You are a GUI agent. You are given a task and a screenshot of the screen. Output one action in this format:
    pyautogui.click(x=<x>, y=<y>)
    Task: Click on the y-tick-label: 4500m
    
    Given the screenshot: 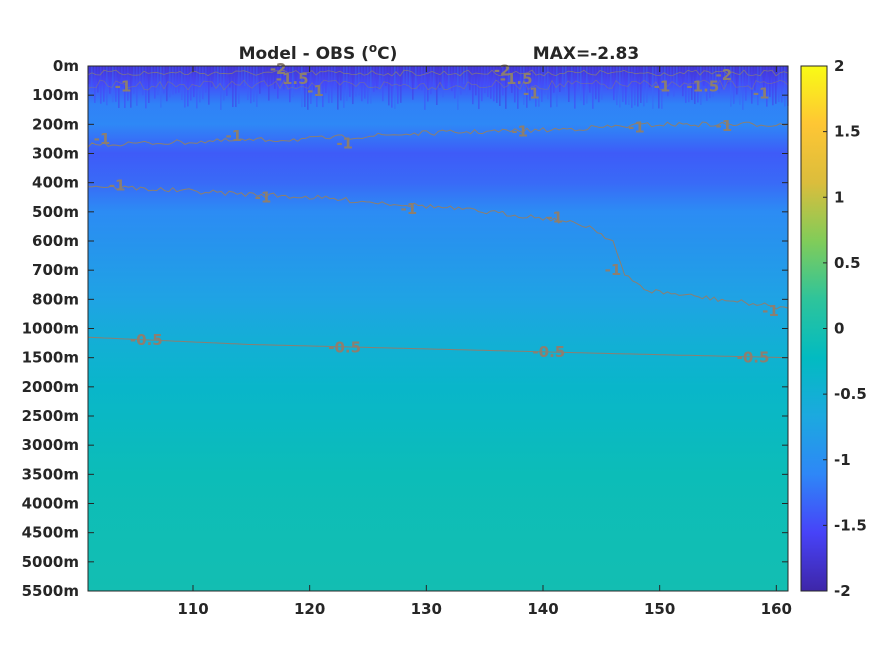 What is the action you would take?
    pyautogui.click(x=50, y=533)
    